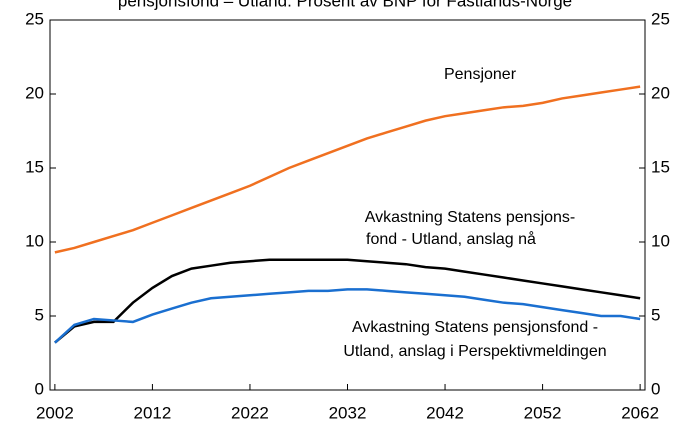  What do you see at coordinates (480, 74) in the screenshot?
I see `series-label: Pensjoner` at bounding box center [480, 74].